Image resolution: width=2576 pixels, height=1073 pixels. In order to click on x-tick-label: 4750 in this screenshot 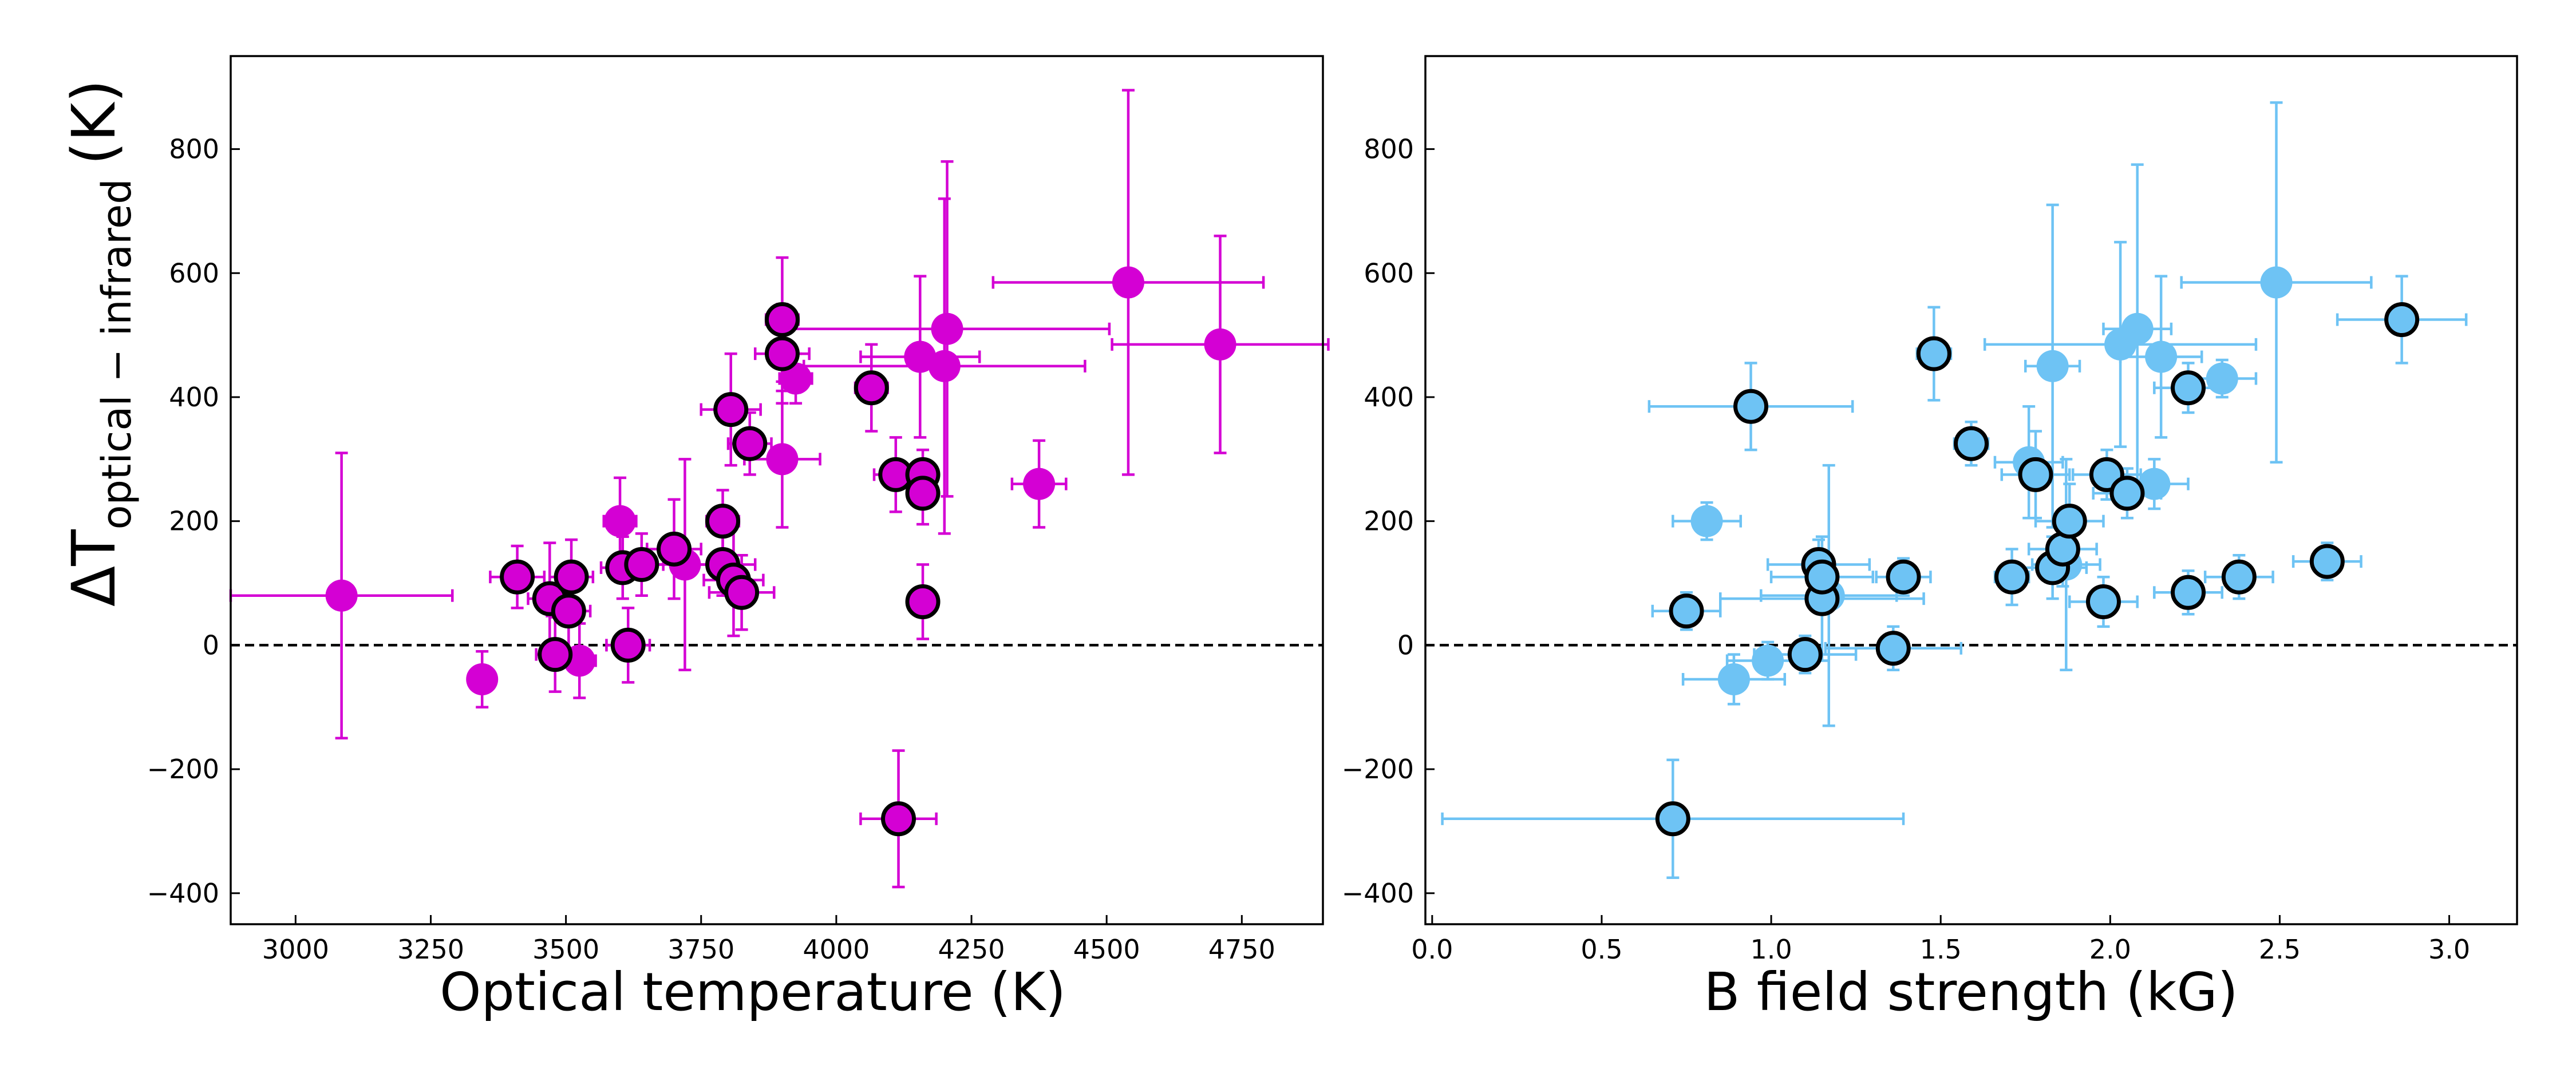, I will do `click(1241, 949)`.